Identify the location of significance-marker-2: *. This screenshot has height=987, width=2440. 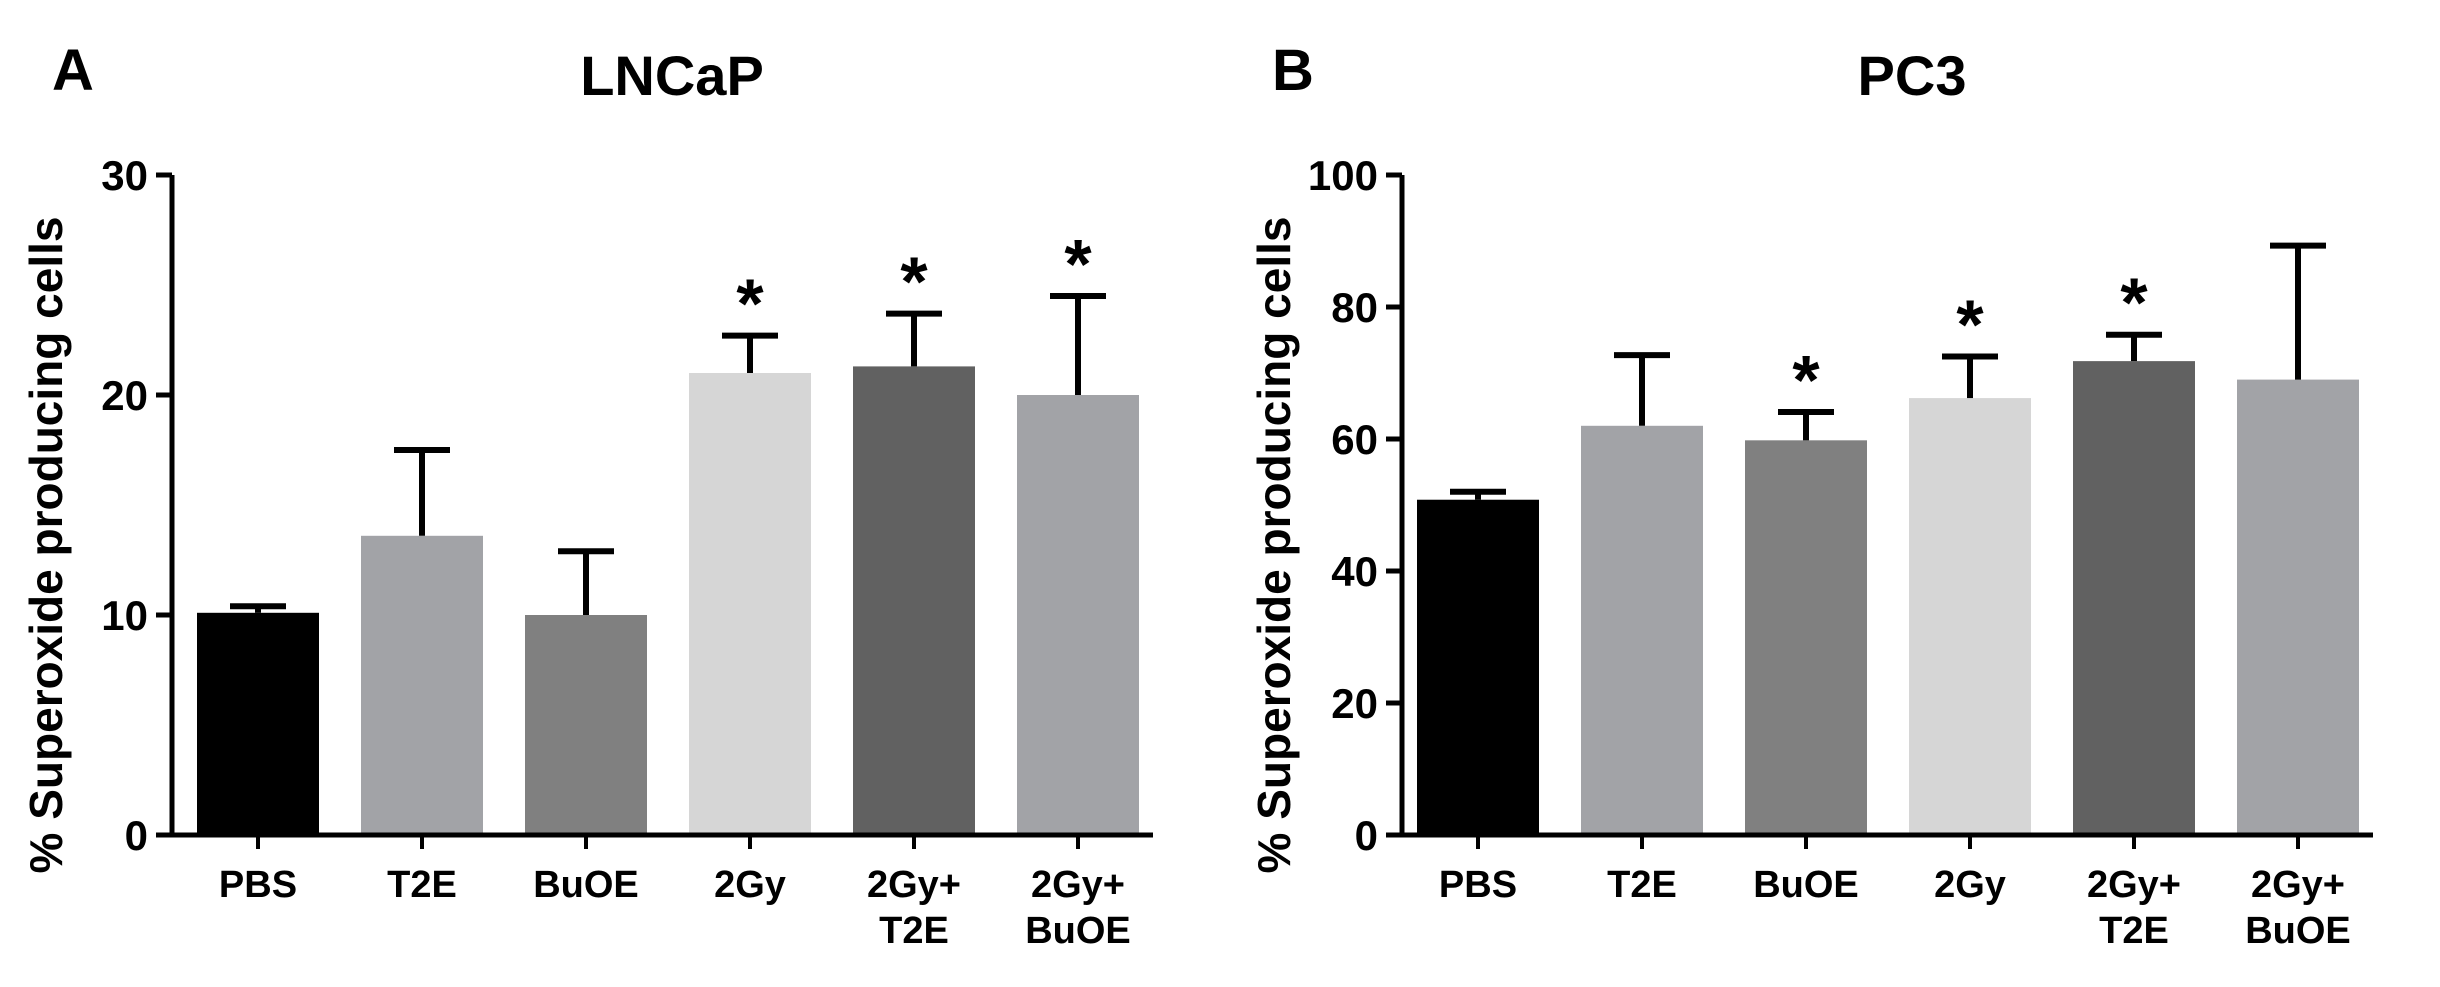
(1806, 380).